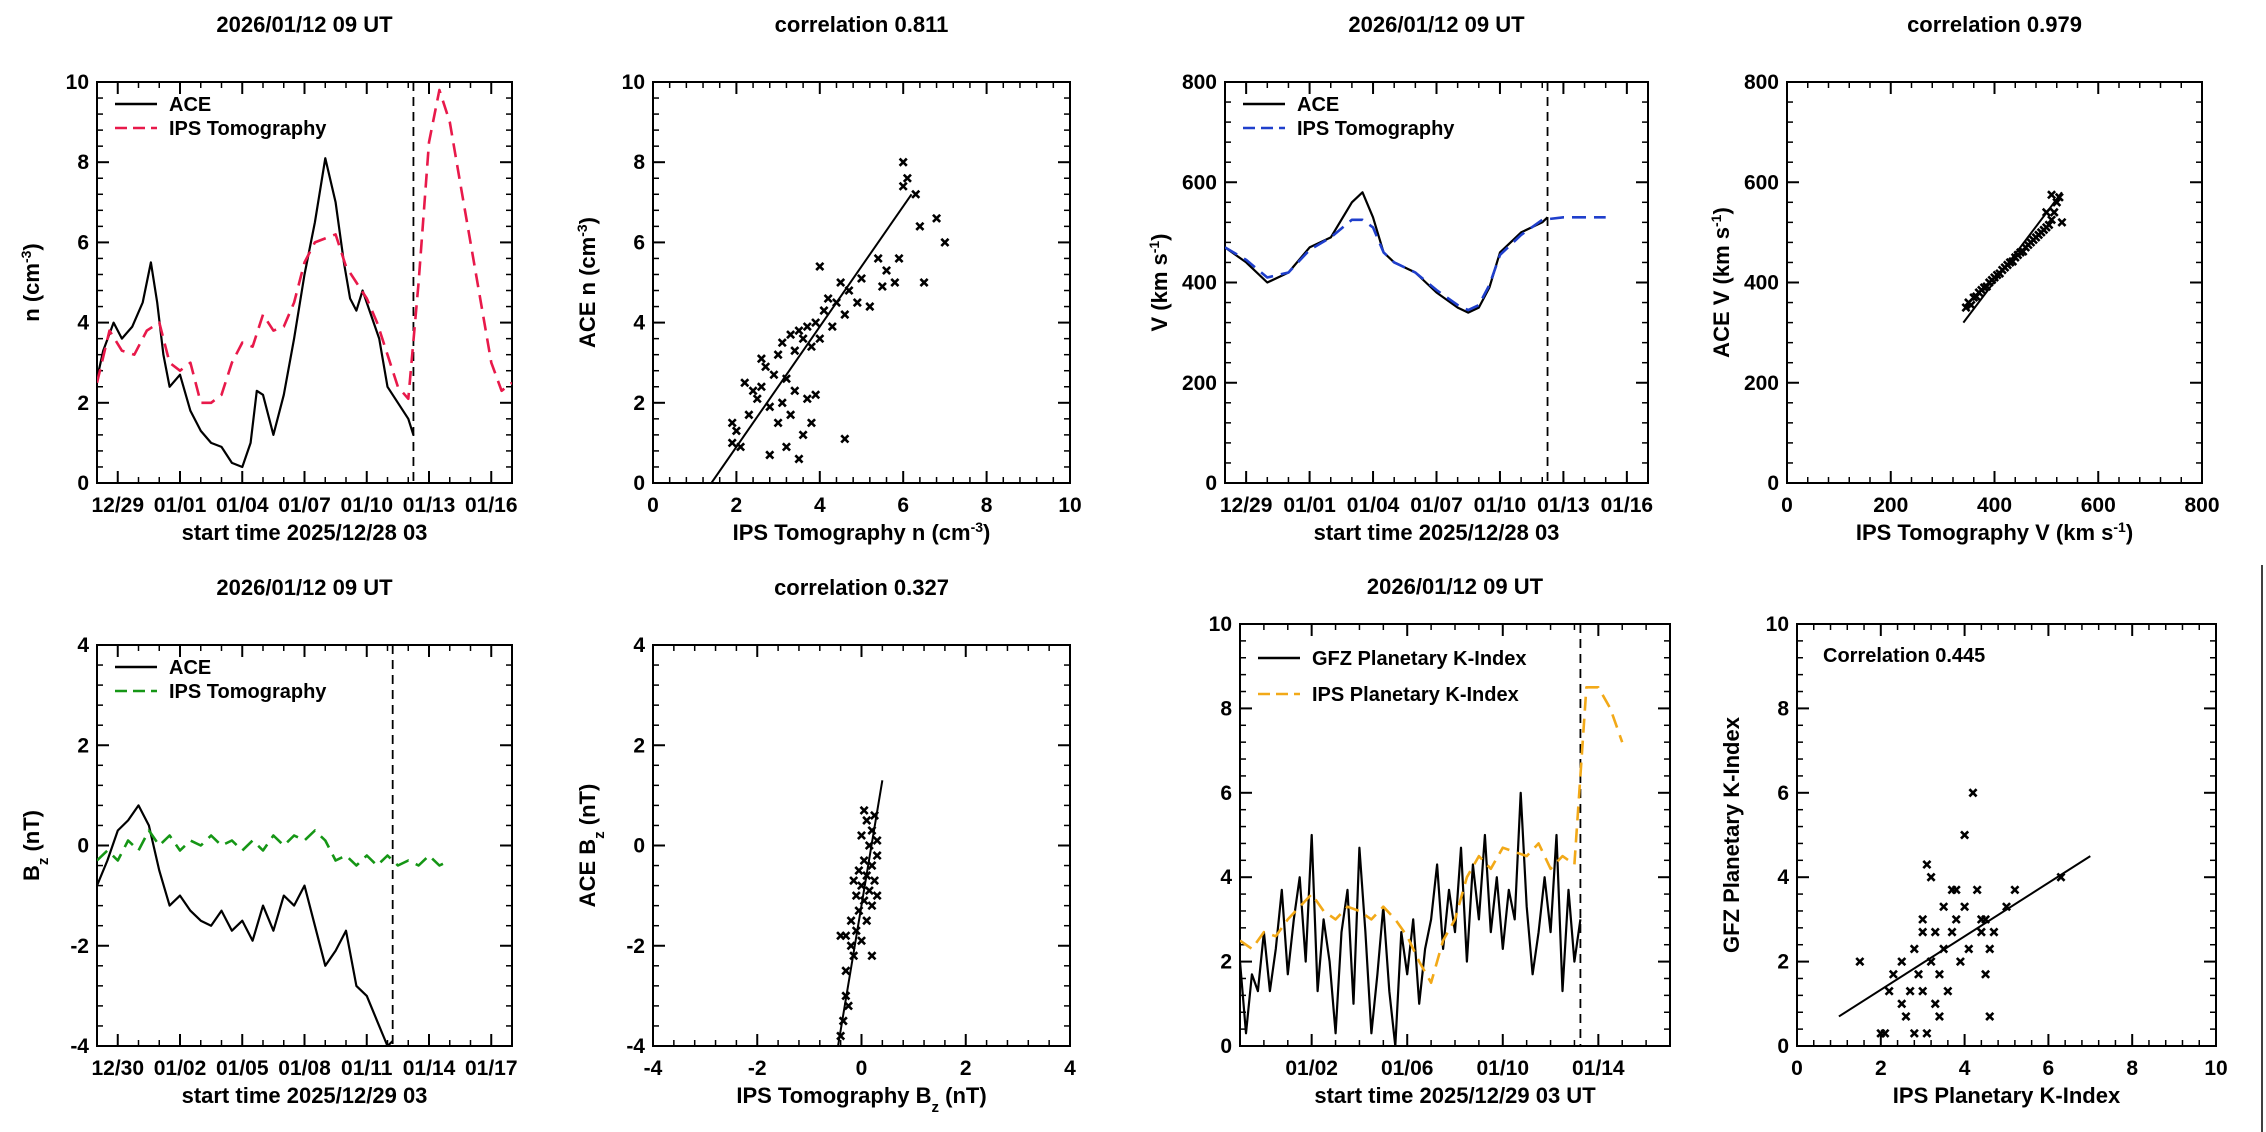  I want to click on x-axis-label: start time 2025/12/28 03, so click(305, 532).